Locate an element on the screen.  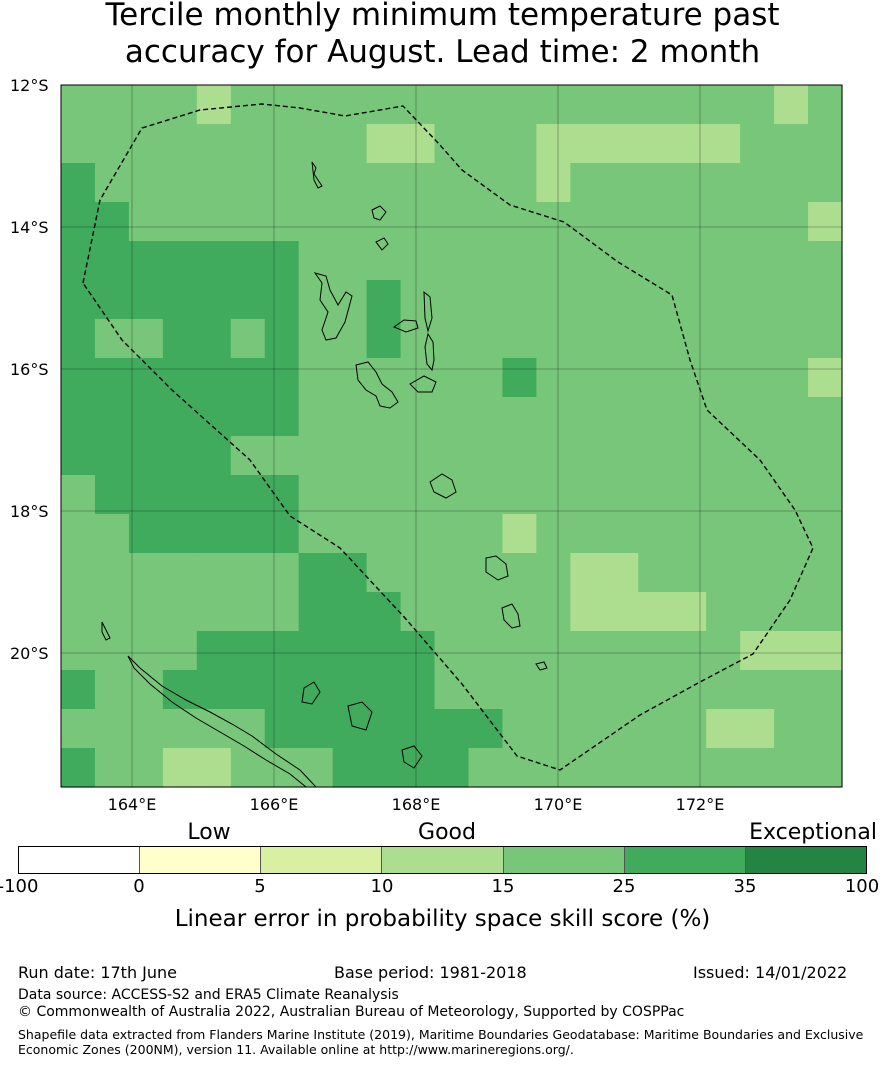
category-exceptional: Exceptional is located at coordinates (813, 832).